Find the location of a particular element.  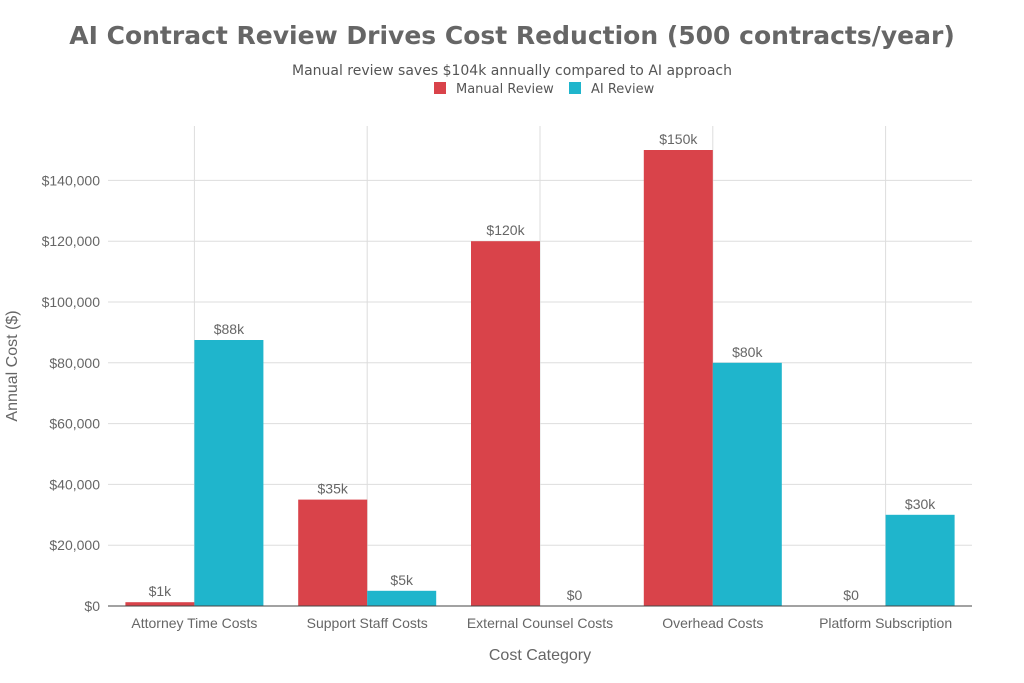

x-tick-label: External Counsel Costs is located at coordinates (540, 623).